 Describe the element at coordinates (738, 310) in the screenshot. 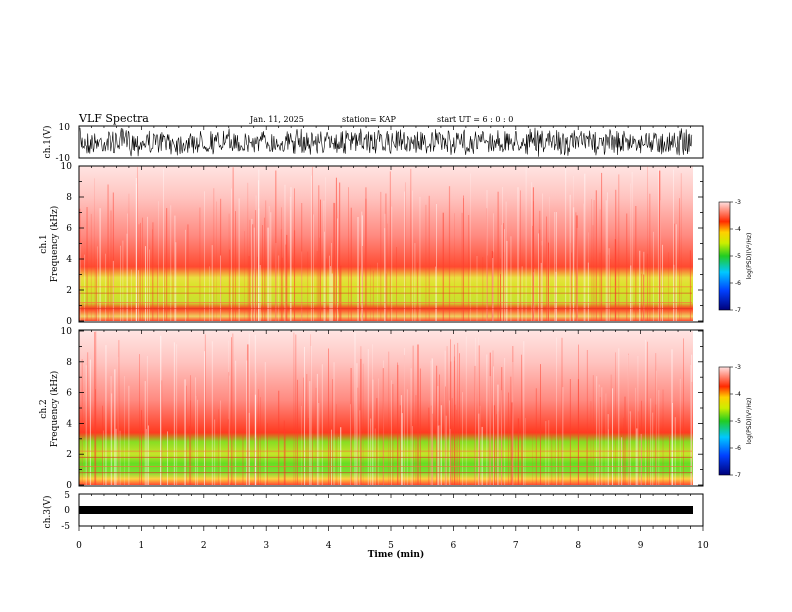

I see `colorbar-tick-label: -7` at that location.